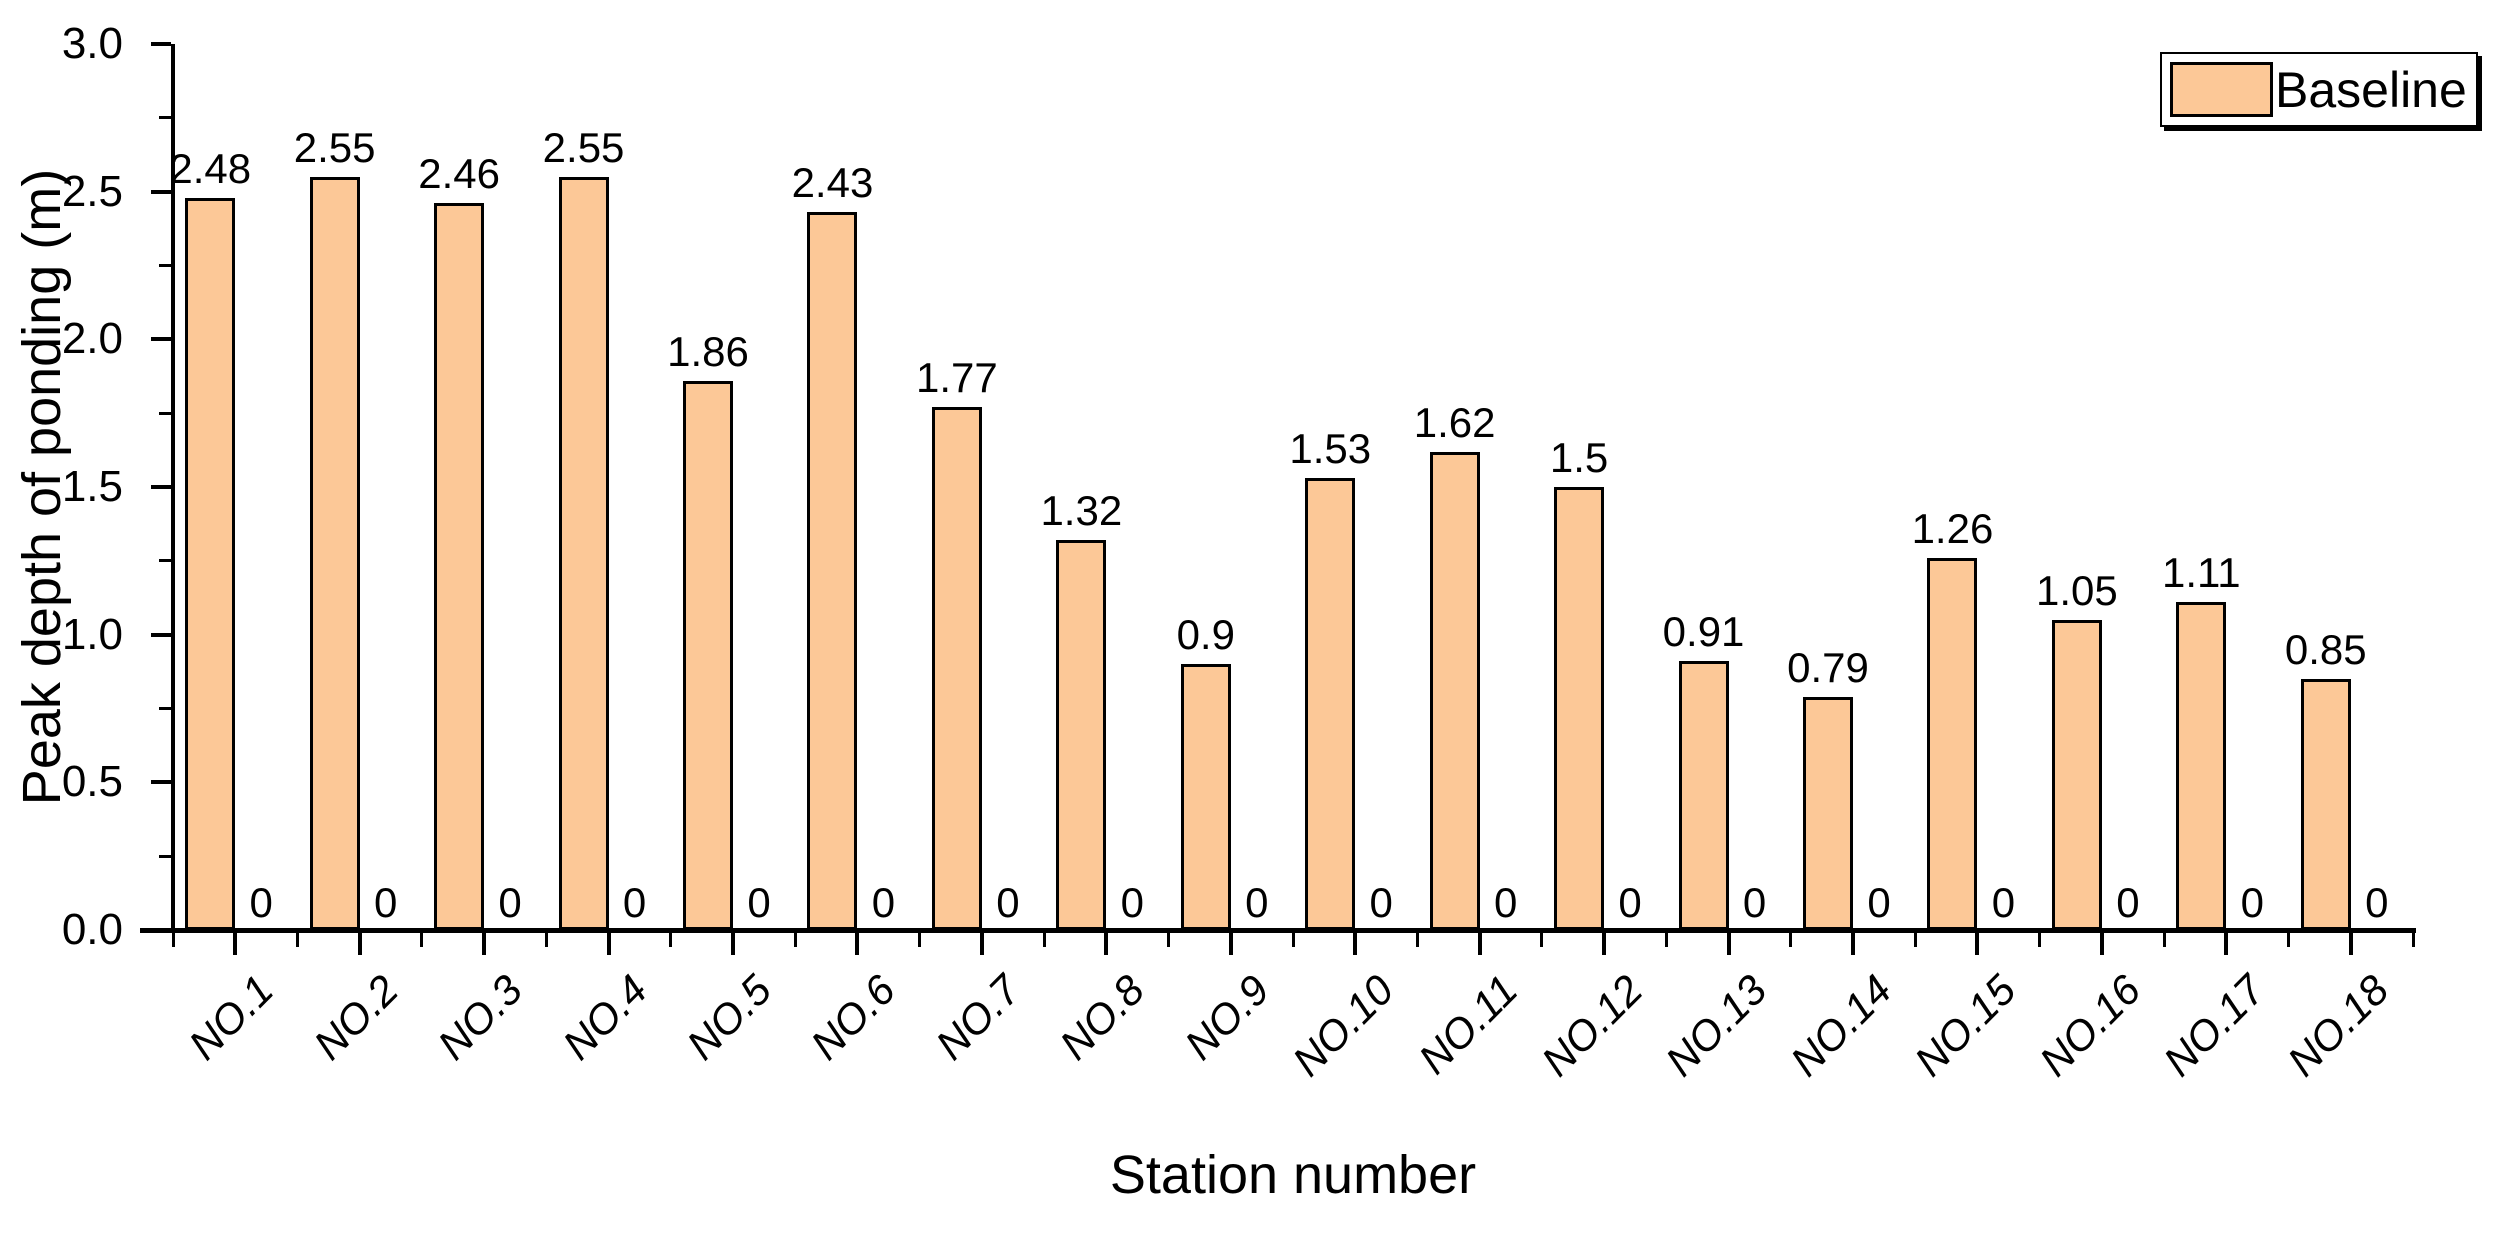  What do you see at coordinates (92, 339) in the screenshot?
I see `y-tick-label: 2.0` at bounding box center [92, 339].